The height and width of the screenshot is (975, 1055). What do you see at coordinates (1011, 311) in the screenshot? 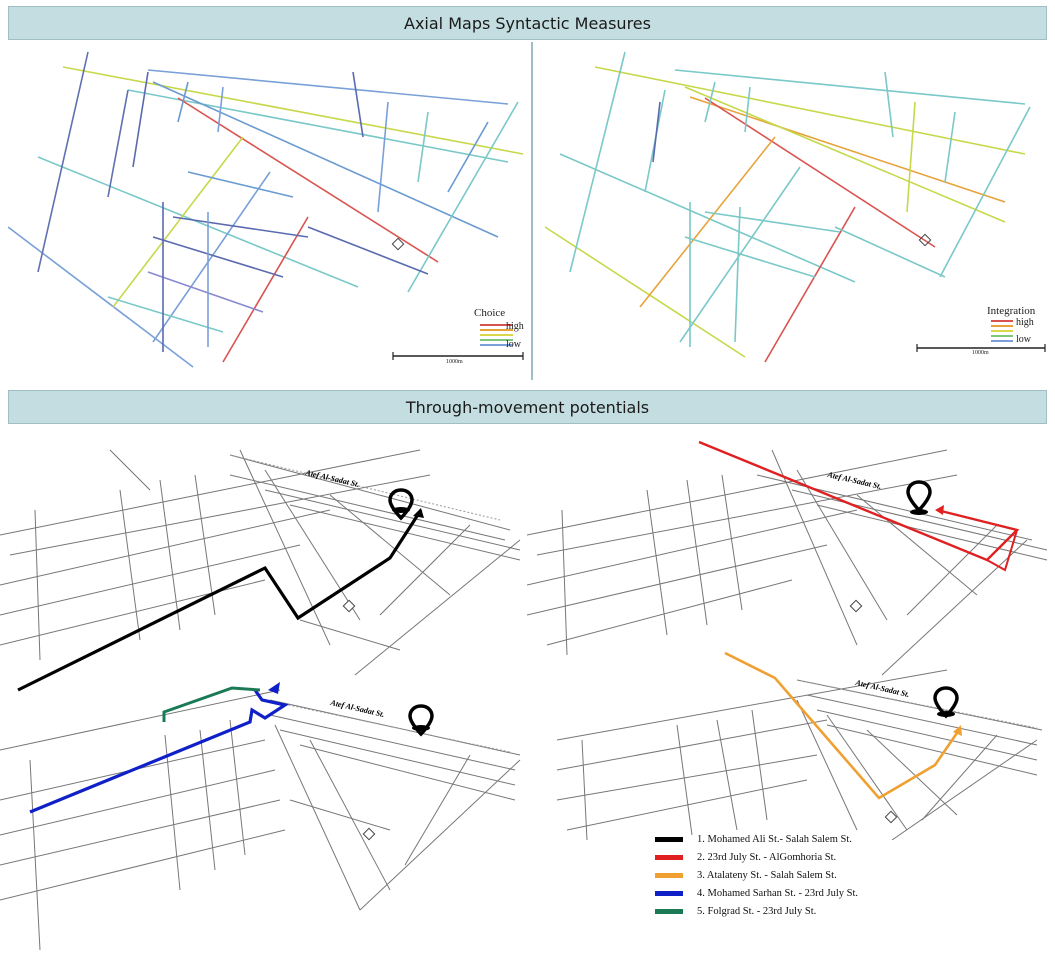
I see `integration-legend-title: Integration` at bounding box center [1011, 311].